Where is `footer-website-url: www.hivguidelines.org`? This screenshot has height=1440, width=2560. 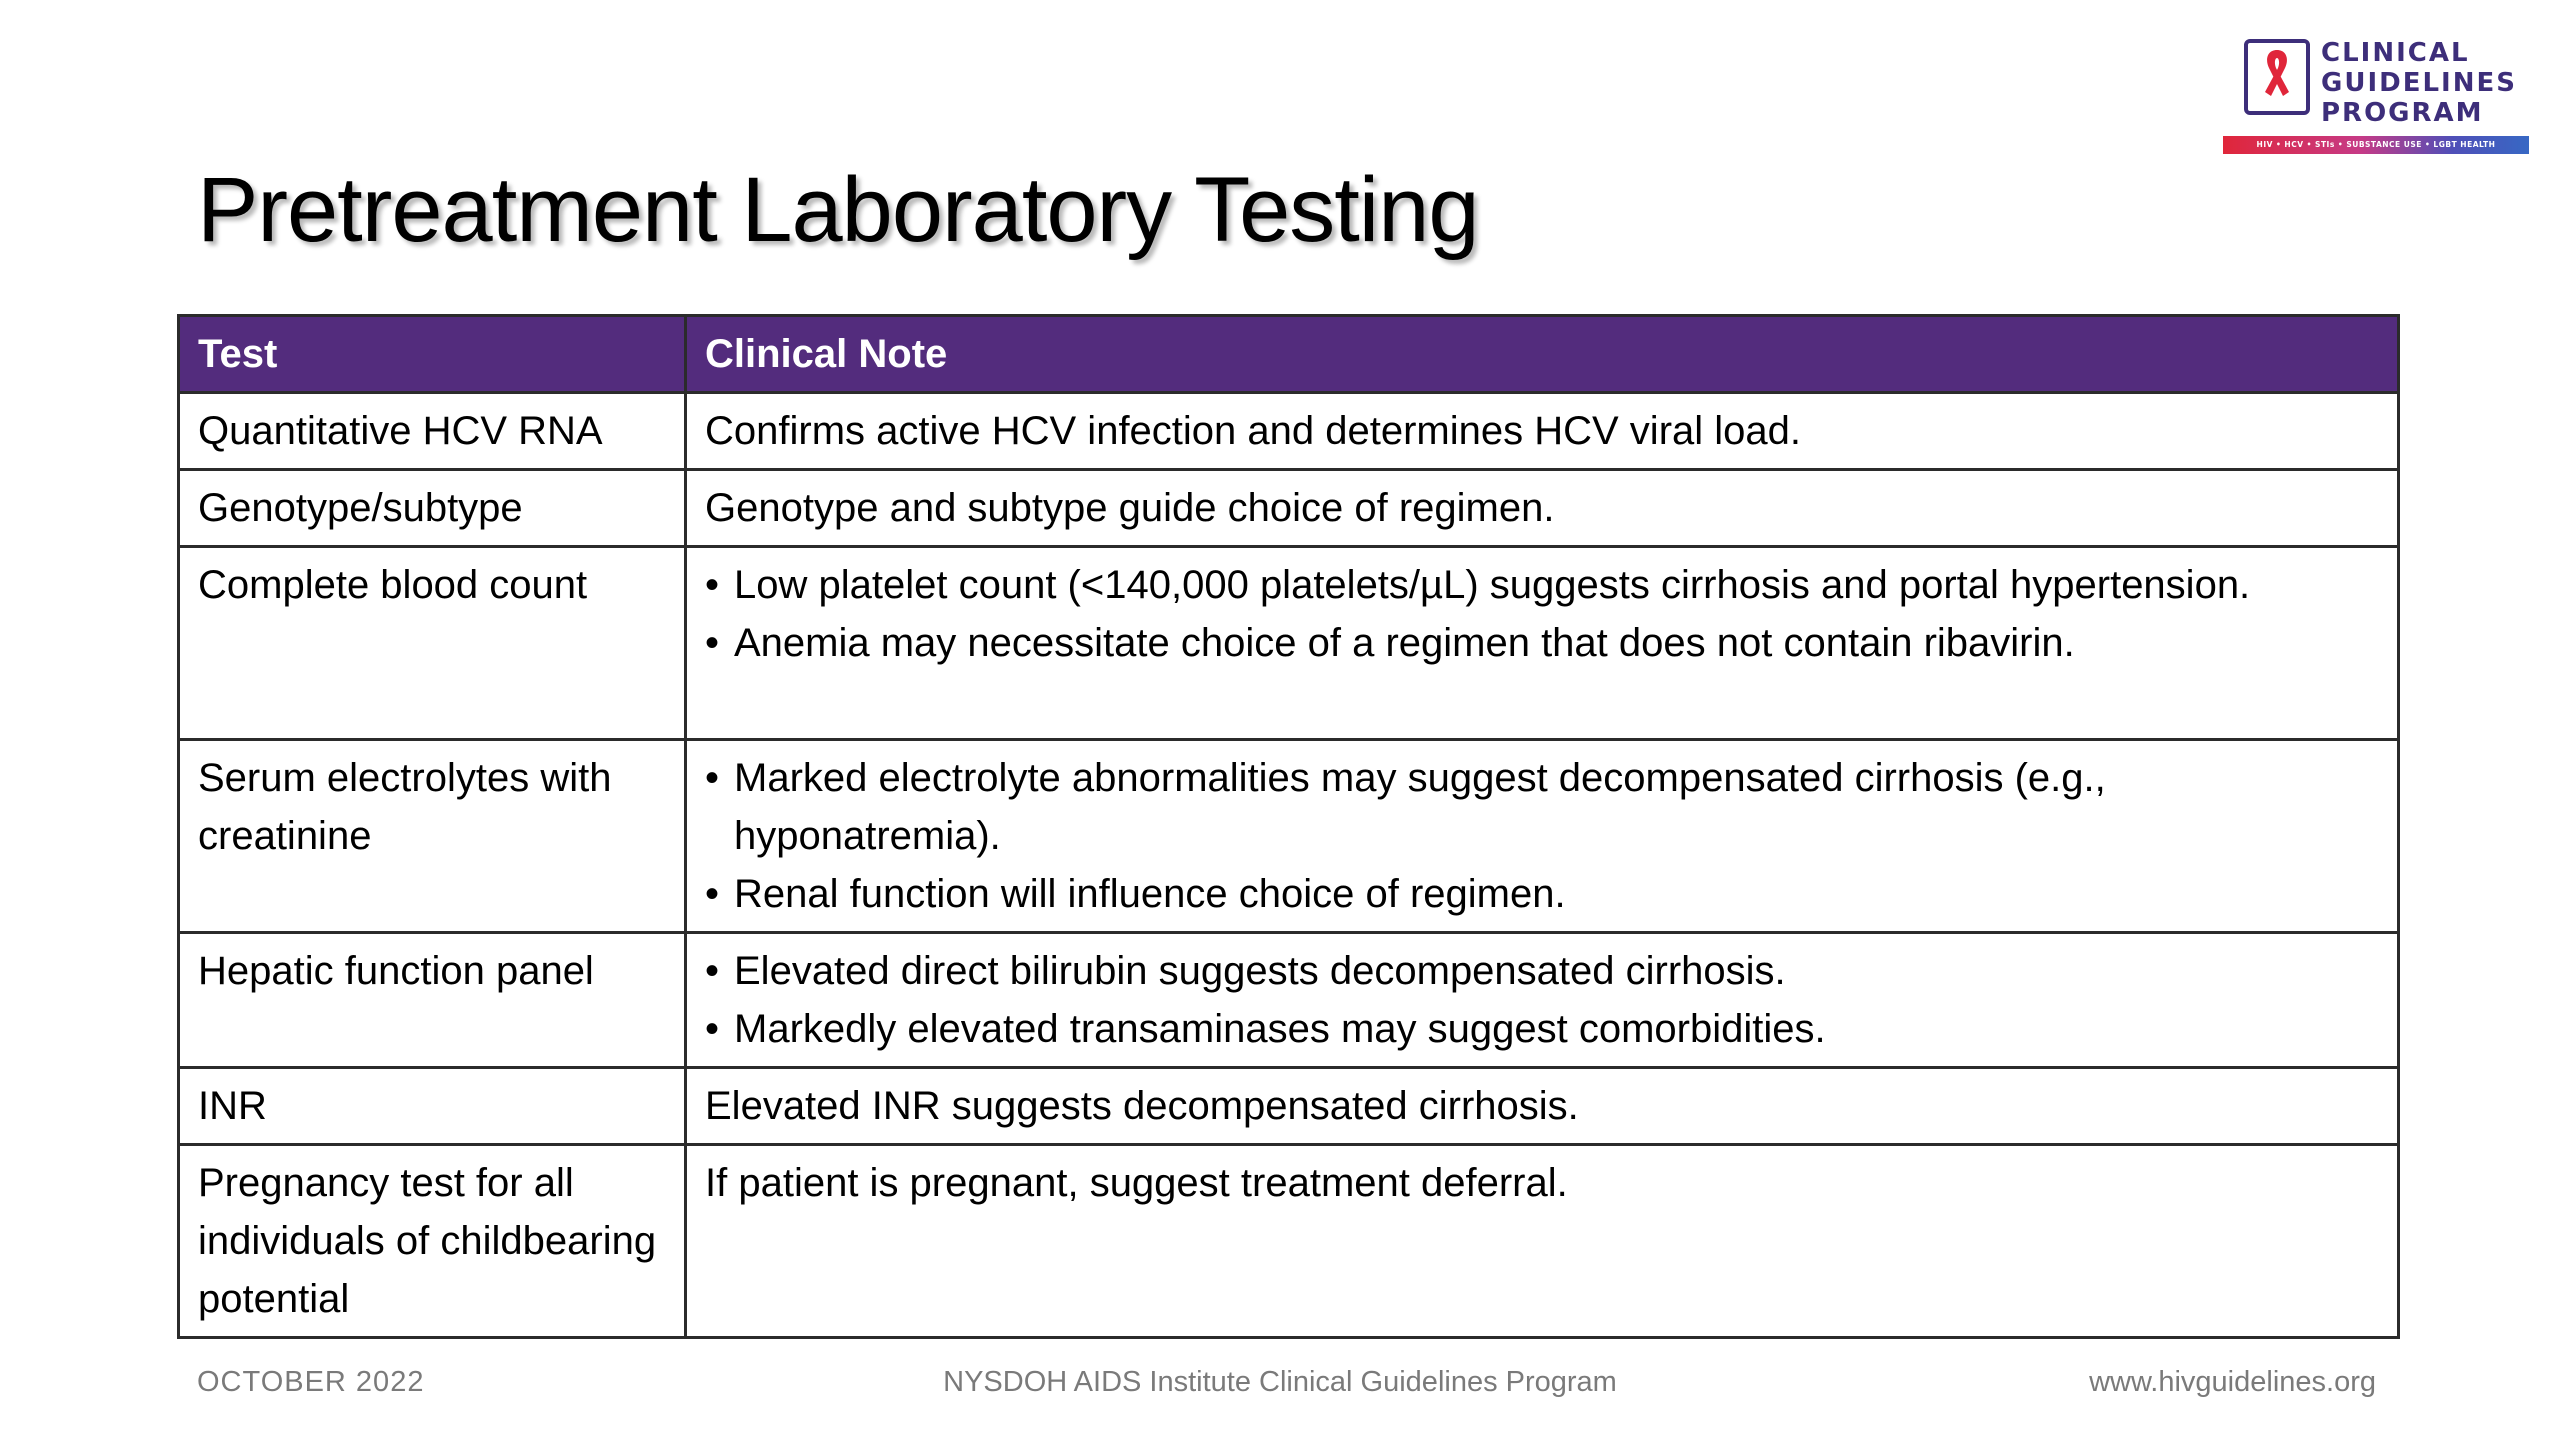
footer-website-url: www.hivguidelines.org is located at coordinates (2232, 1382).